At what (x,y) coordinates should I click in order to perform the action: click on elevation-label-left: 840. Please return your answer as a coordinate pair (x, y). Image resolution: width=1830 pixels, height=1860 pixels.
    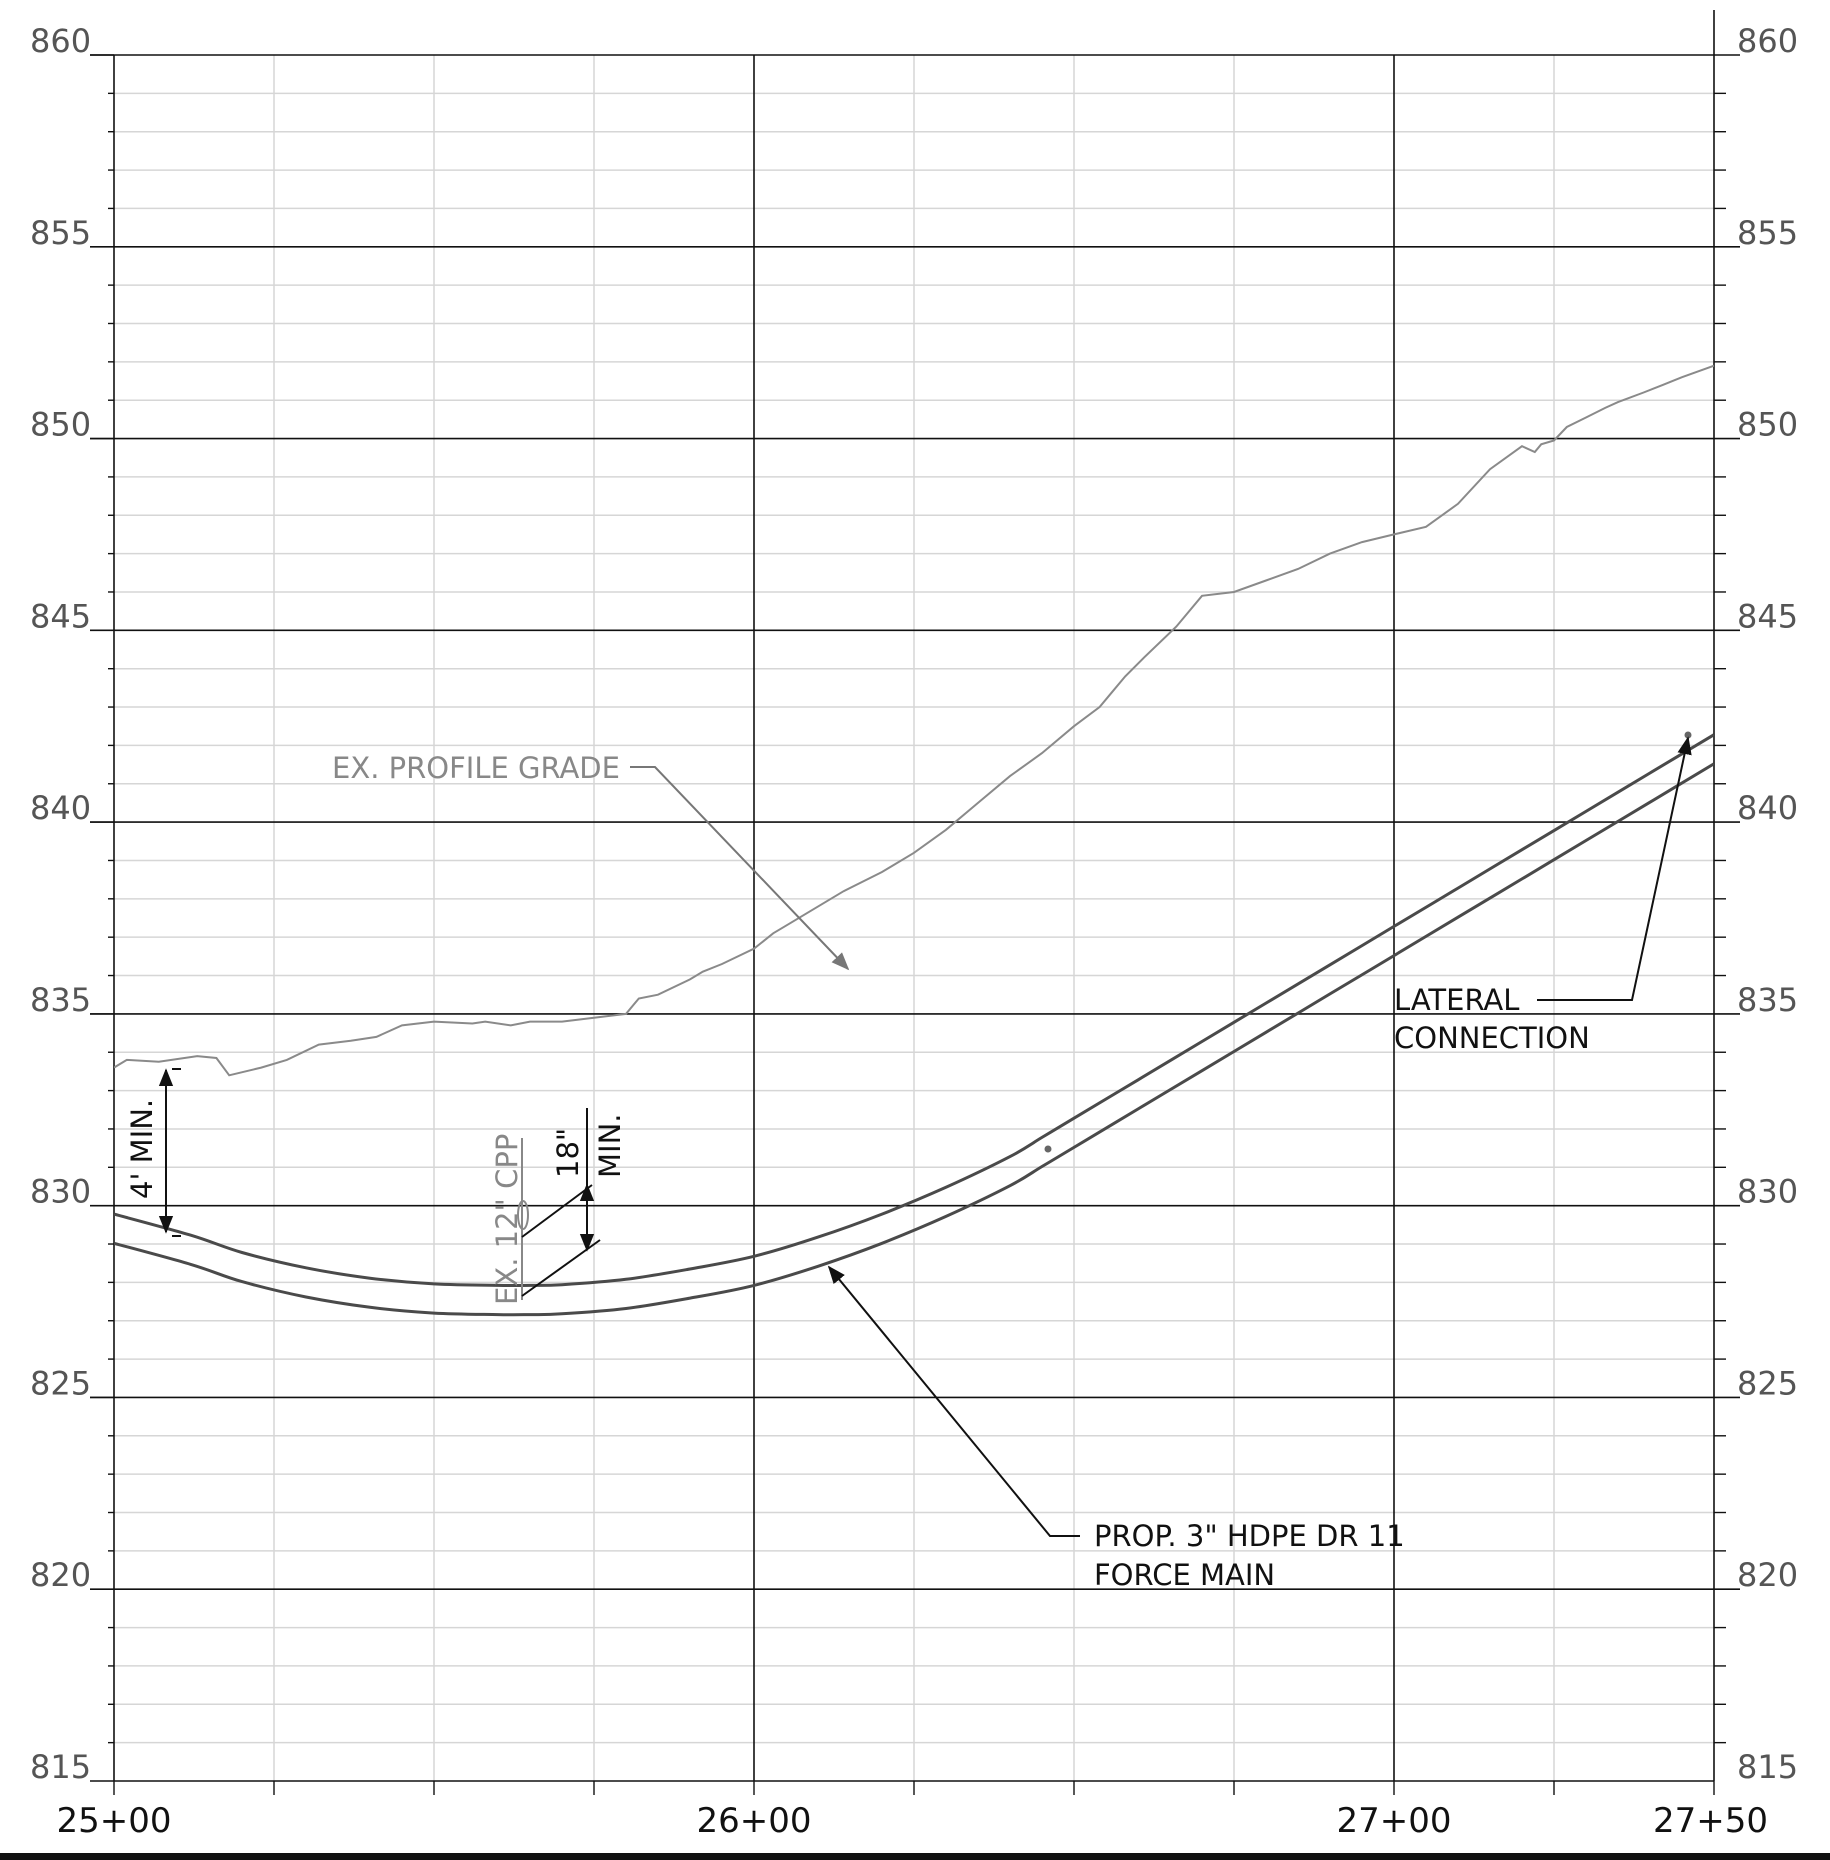
    Looking at the image, I should click on (60, 808).